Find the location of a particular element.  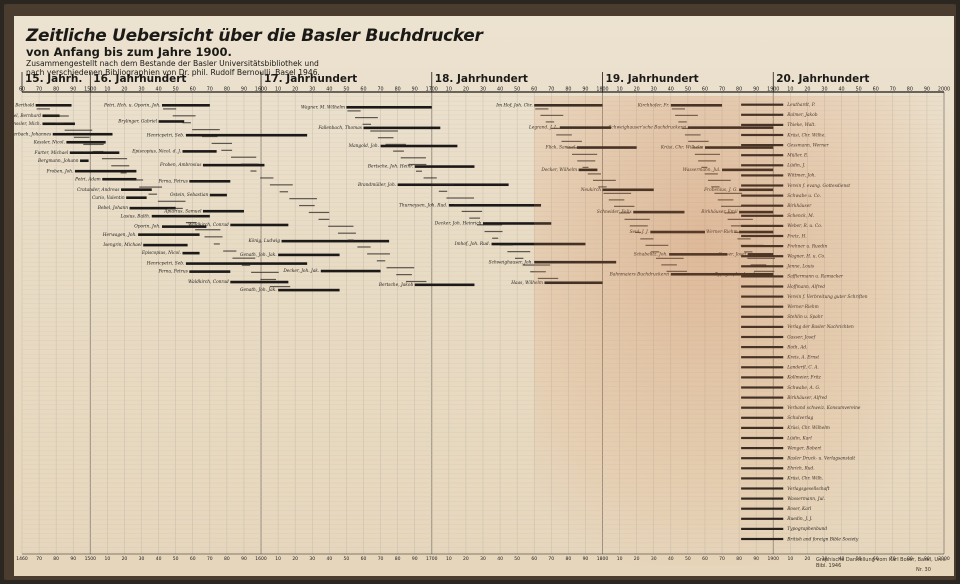

bottom-tick-label: 50 is located at coordinates (176, 559).